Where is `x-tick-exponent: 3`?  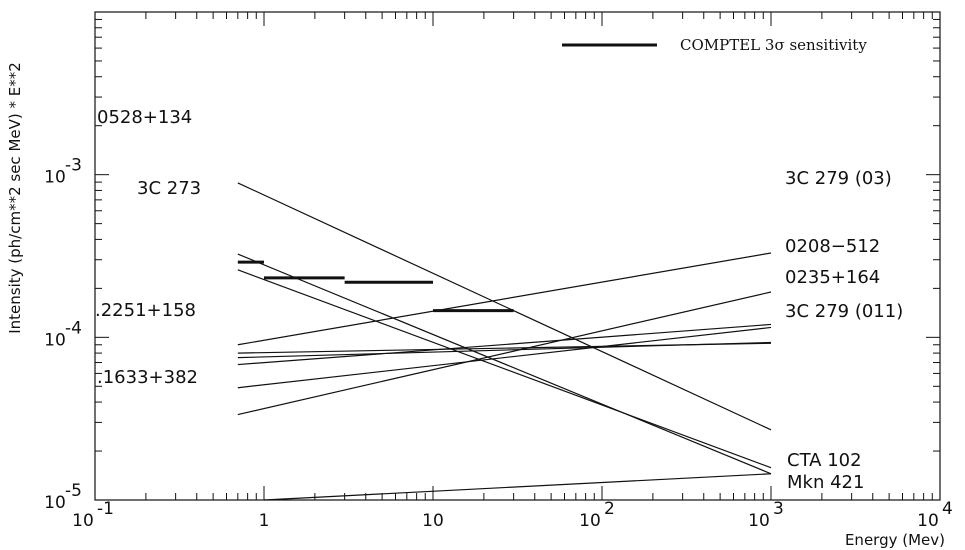
x-tick-exponent: 3 is located at coordinates (778, 509).